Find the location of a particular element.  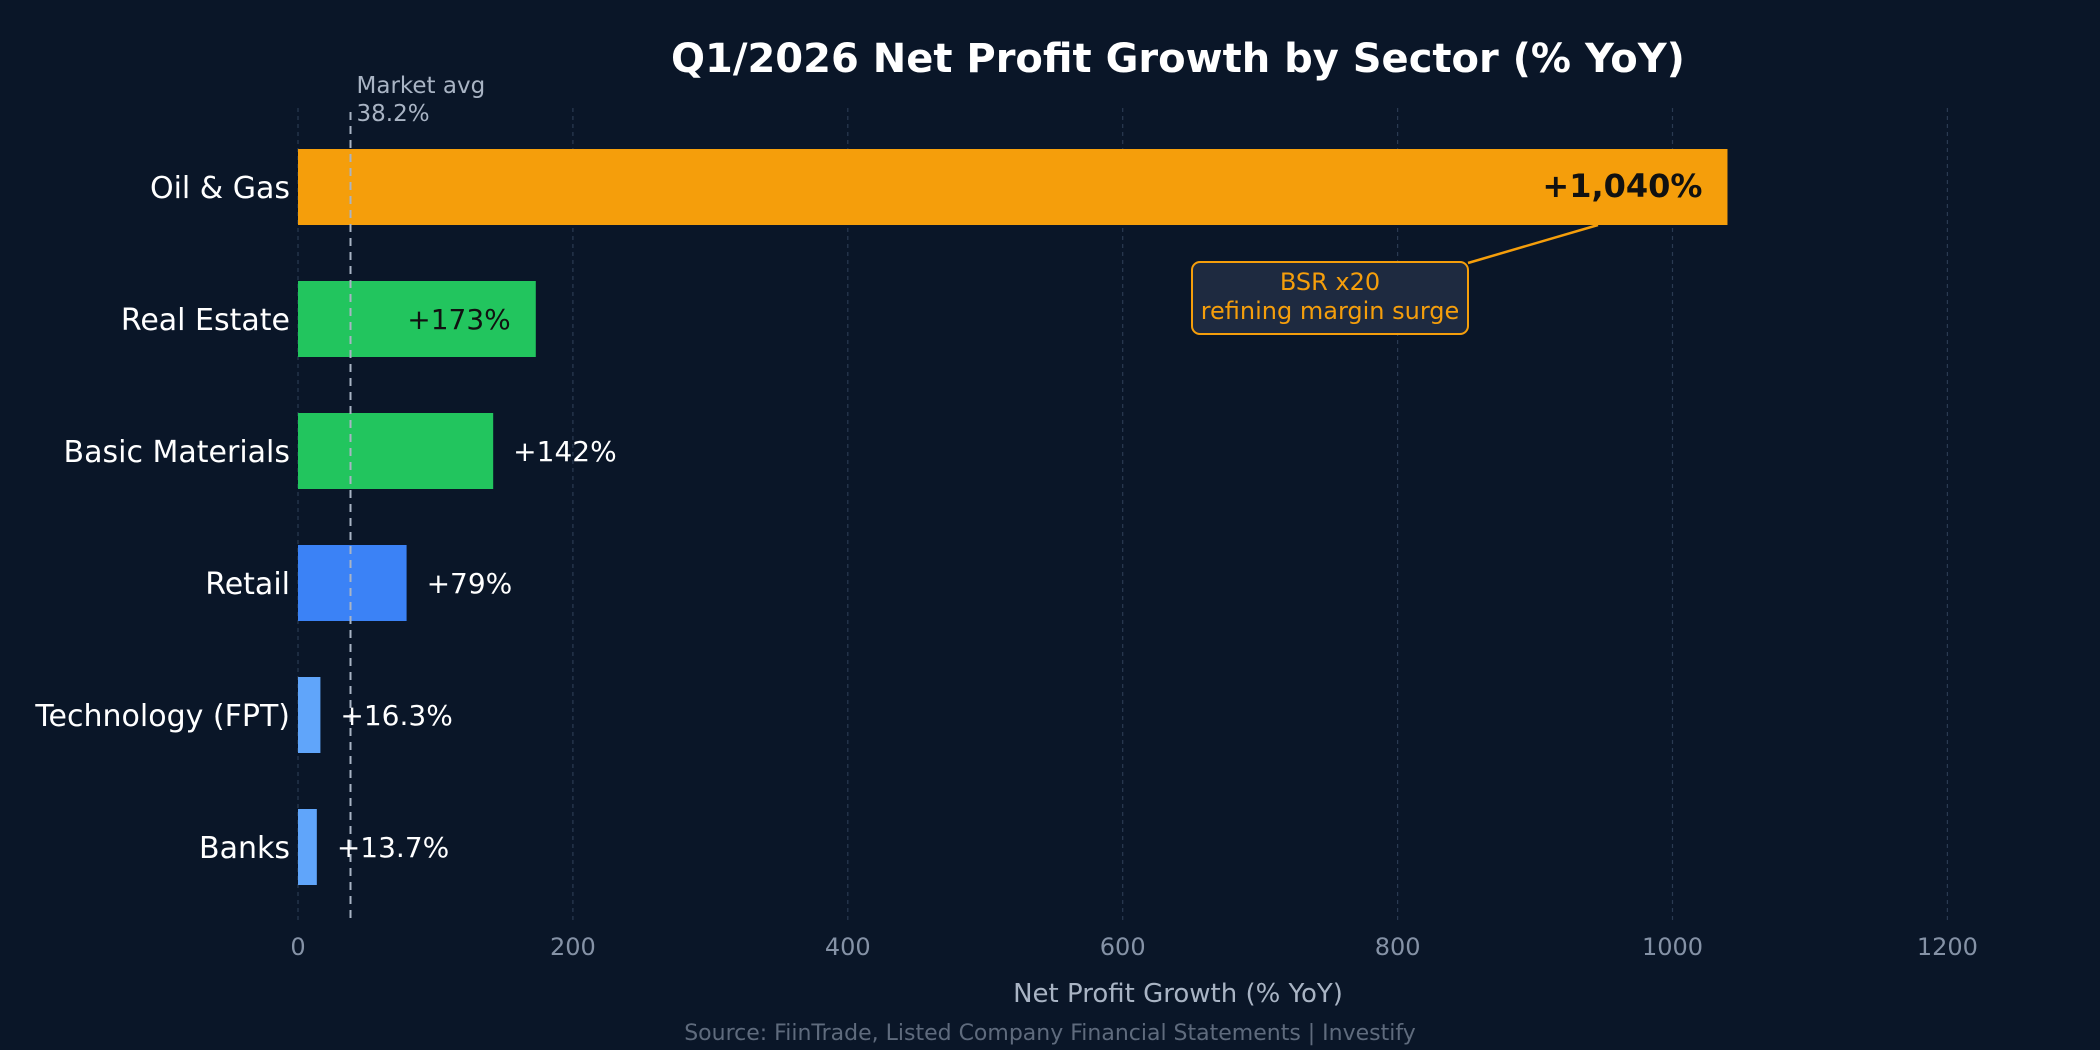

y-tick-label: Banks is located at coordinates (244, 848).